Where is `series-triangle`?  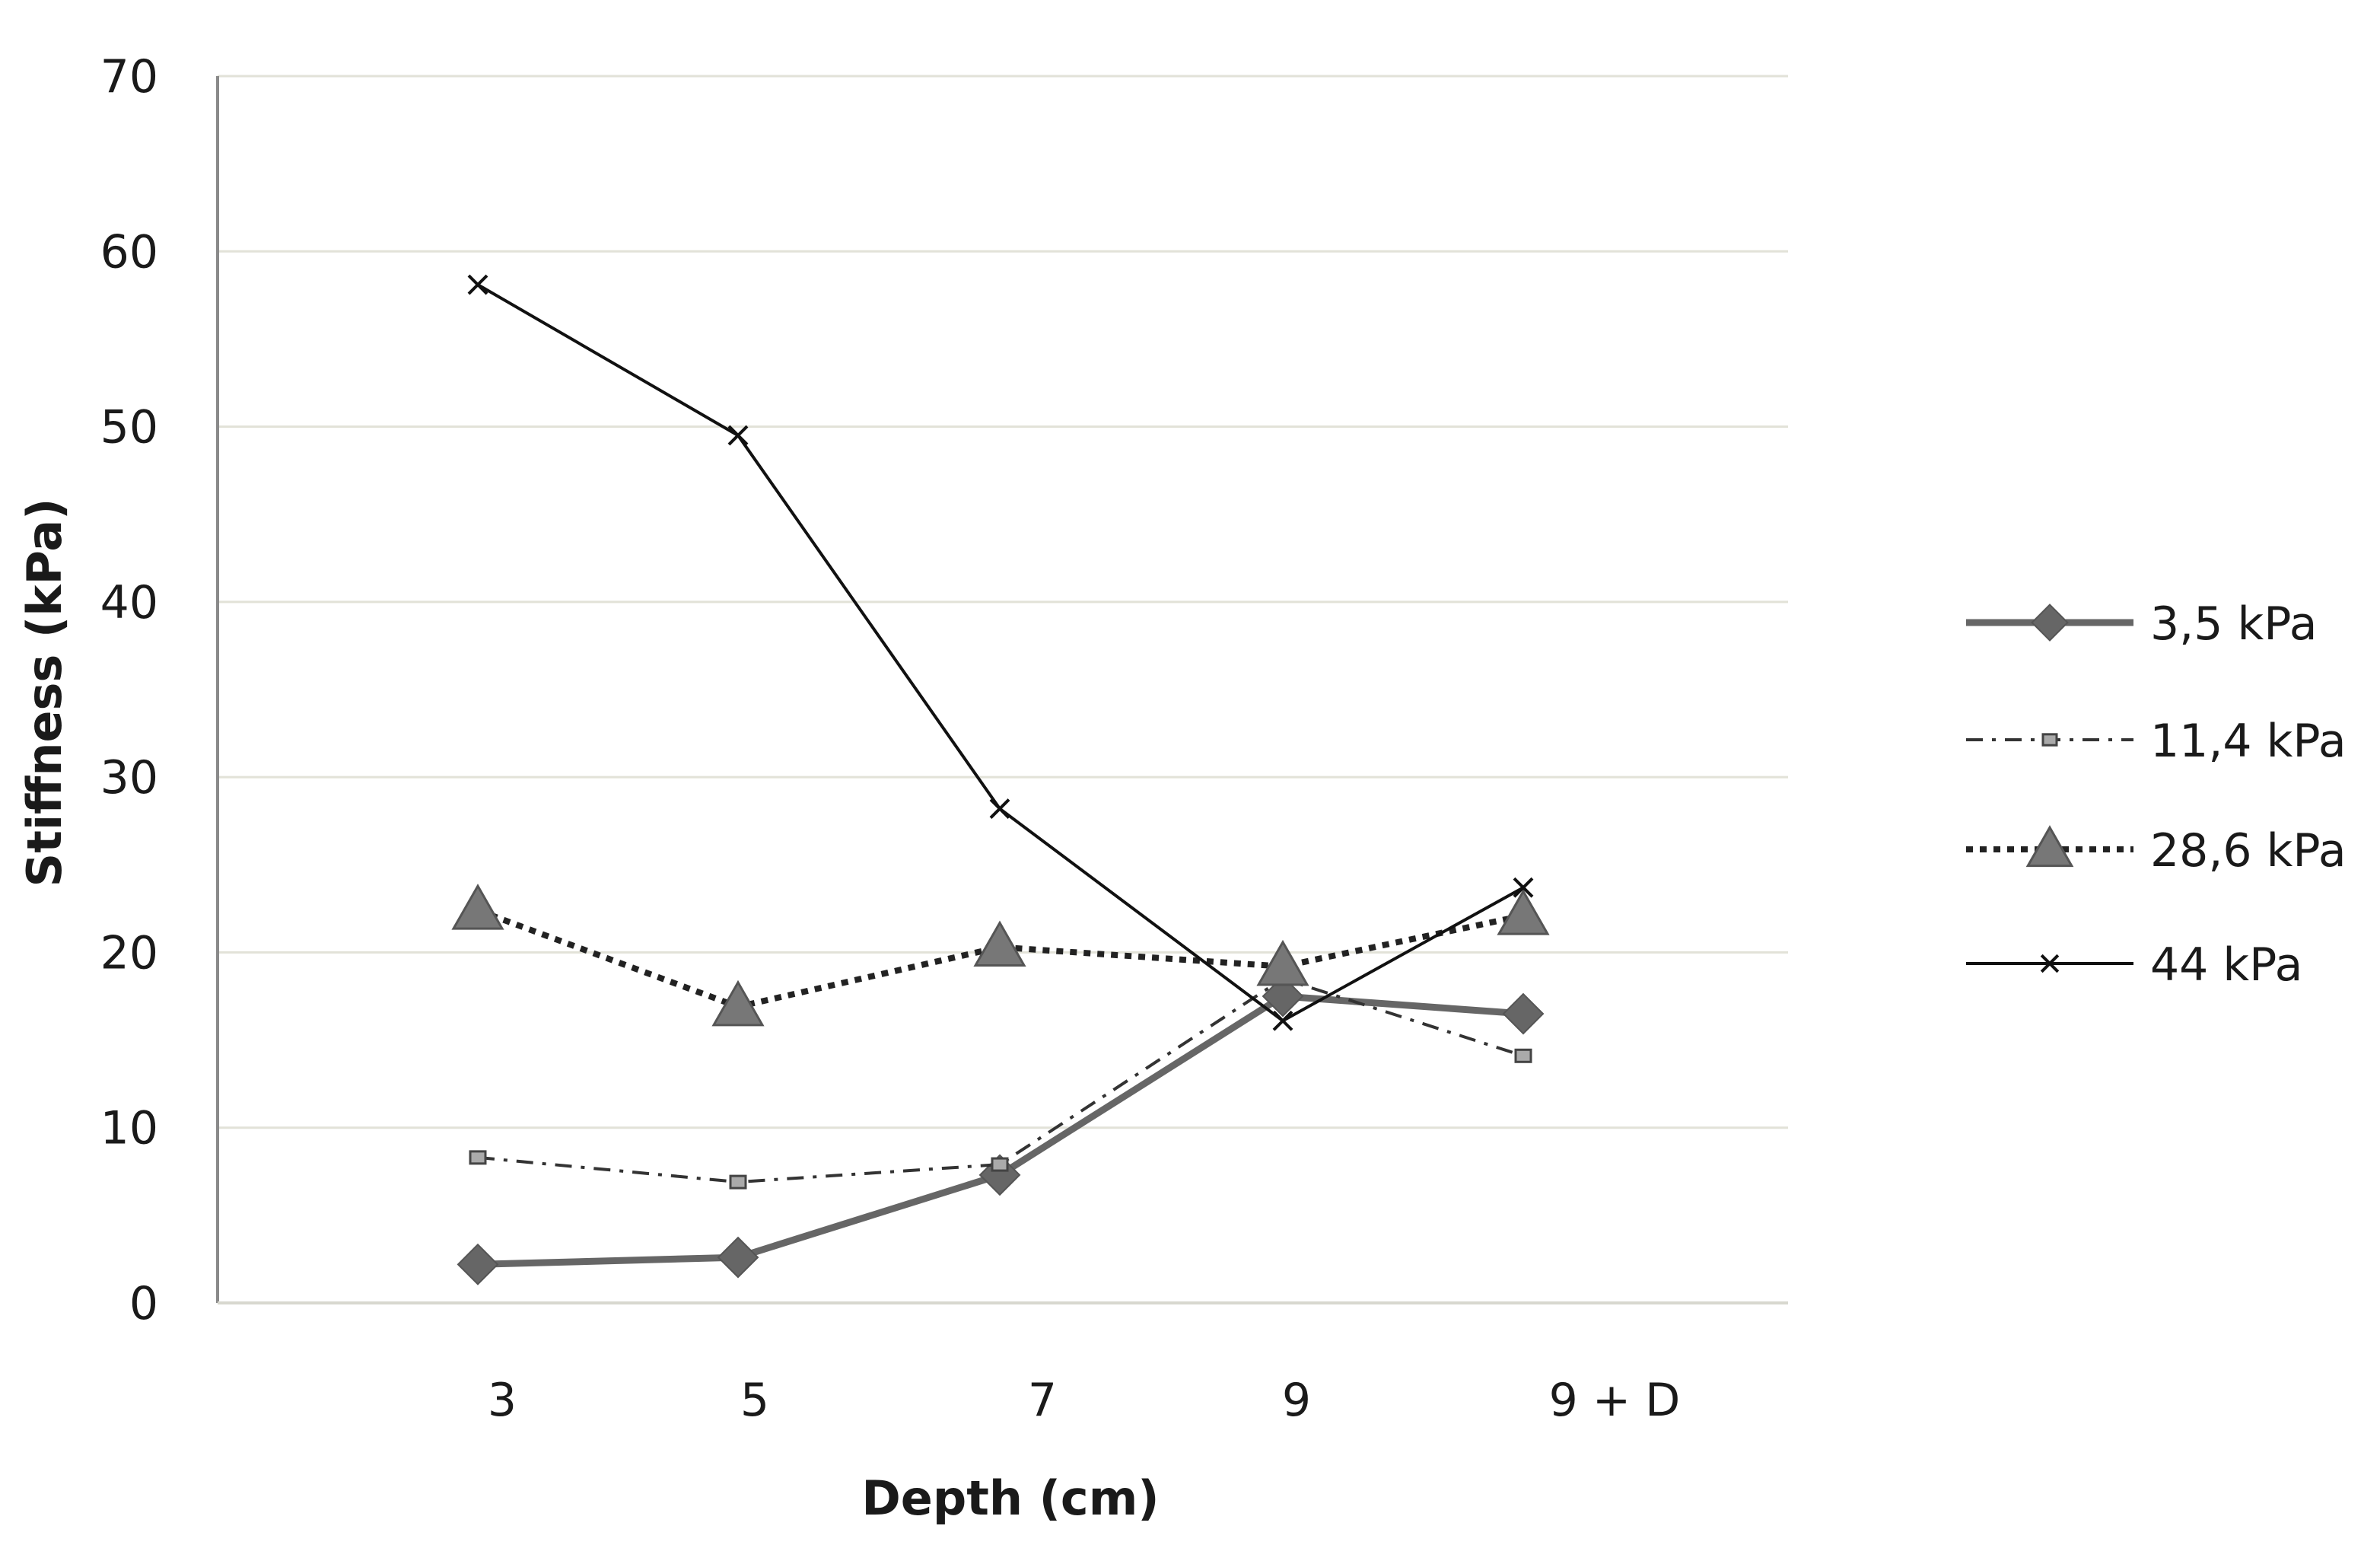
series-triangle is located at coordinates (1000, 955).